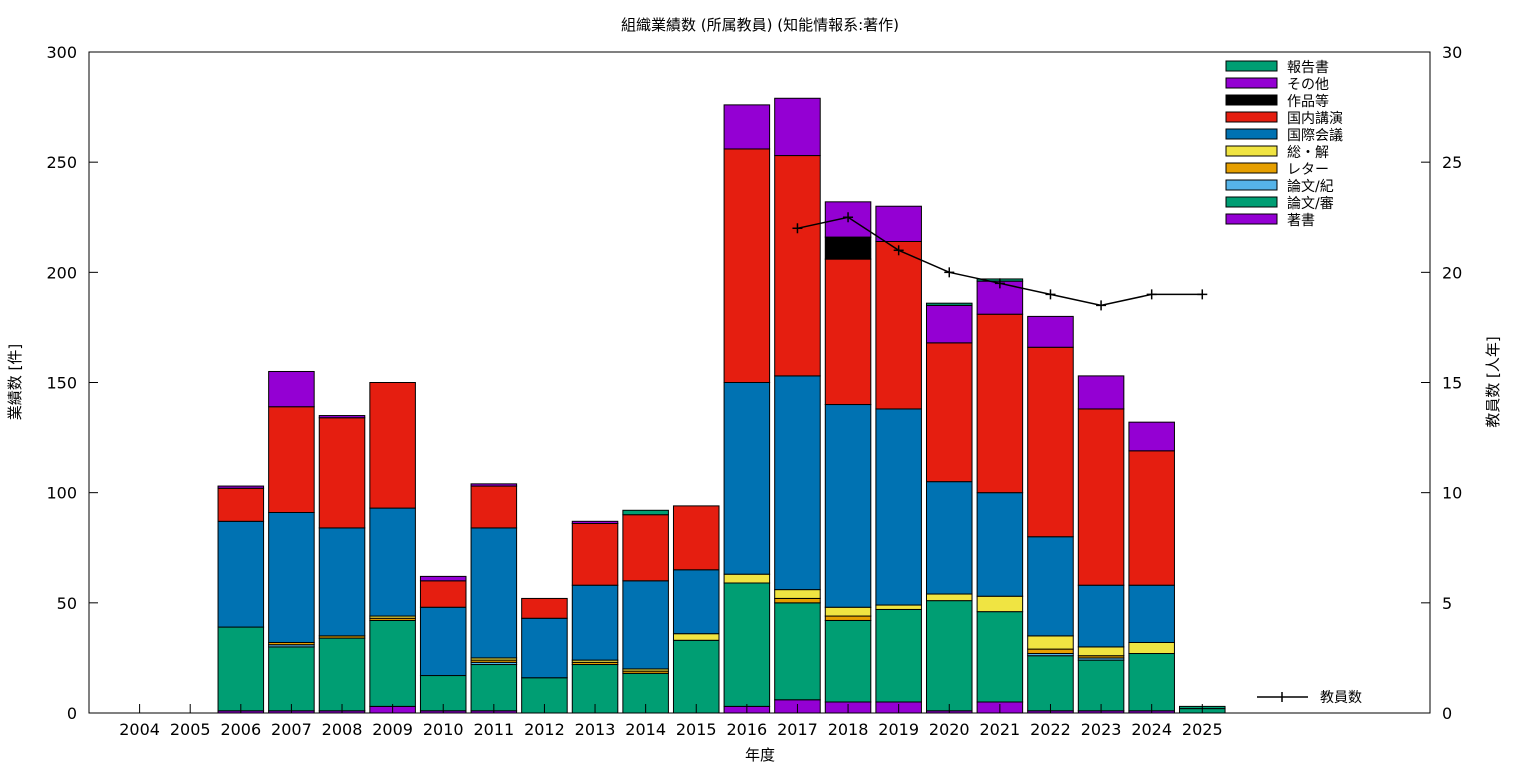  What do you see at coordinates (67, 603) in the screenshot?
I see `y-tick-label-50: 50` at bounding box center [67, 603].